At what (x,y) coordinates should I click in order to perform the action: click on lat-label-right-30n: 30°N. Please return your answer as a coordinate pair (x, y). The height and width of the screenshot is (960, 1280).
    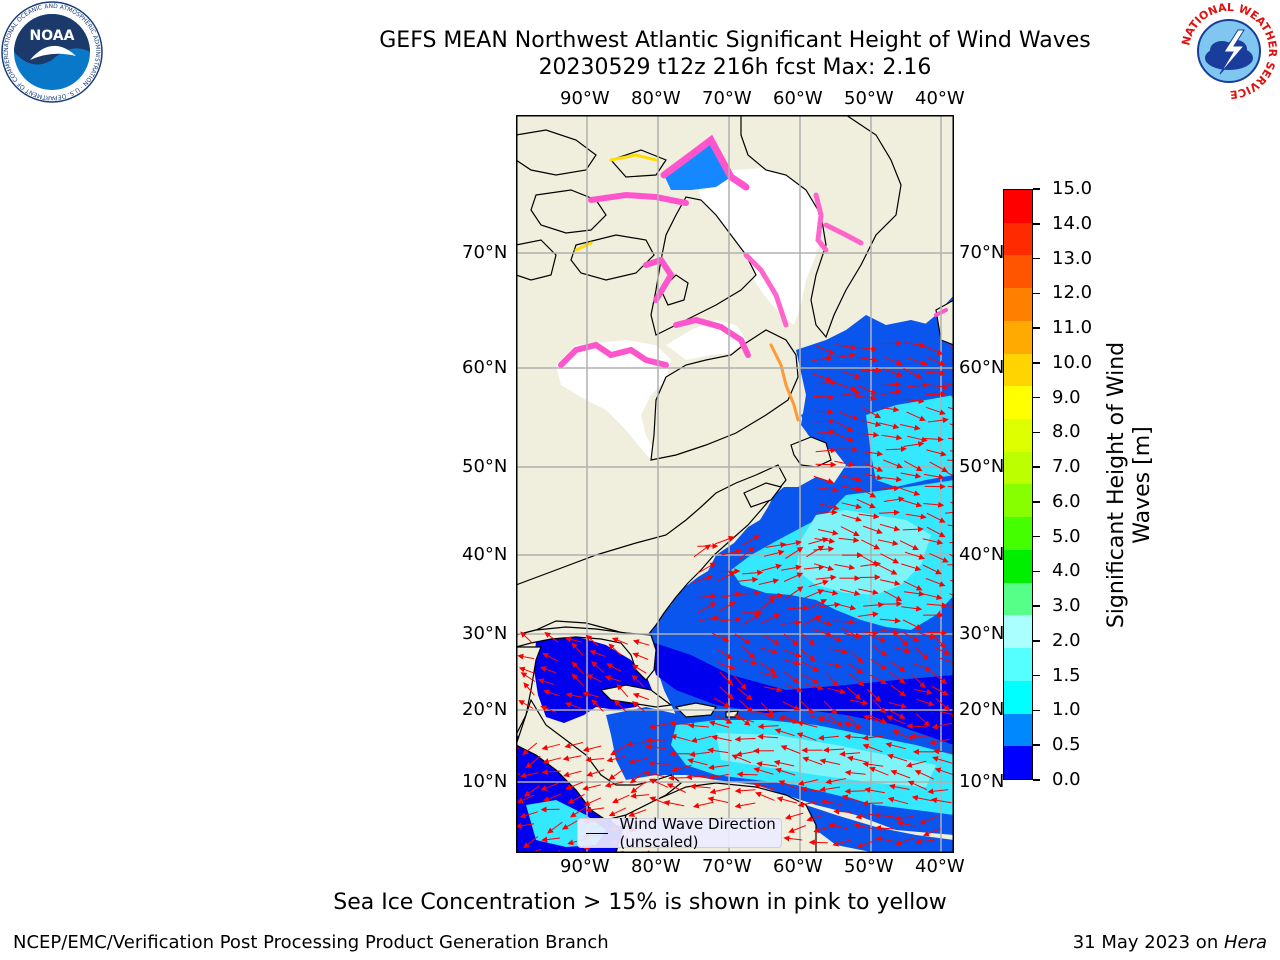
    Looking at the image, I should click on (982, 633).